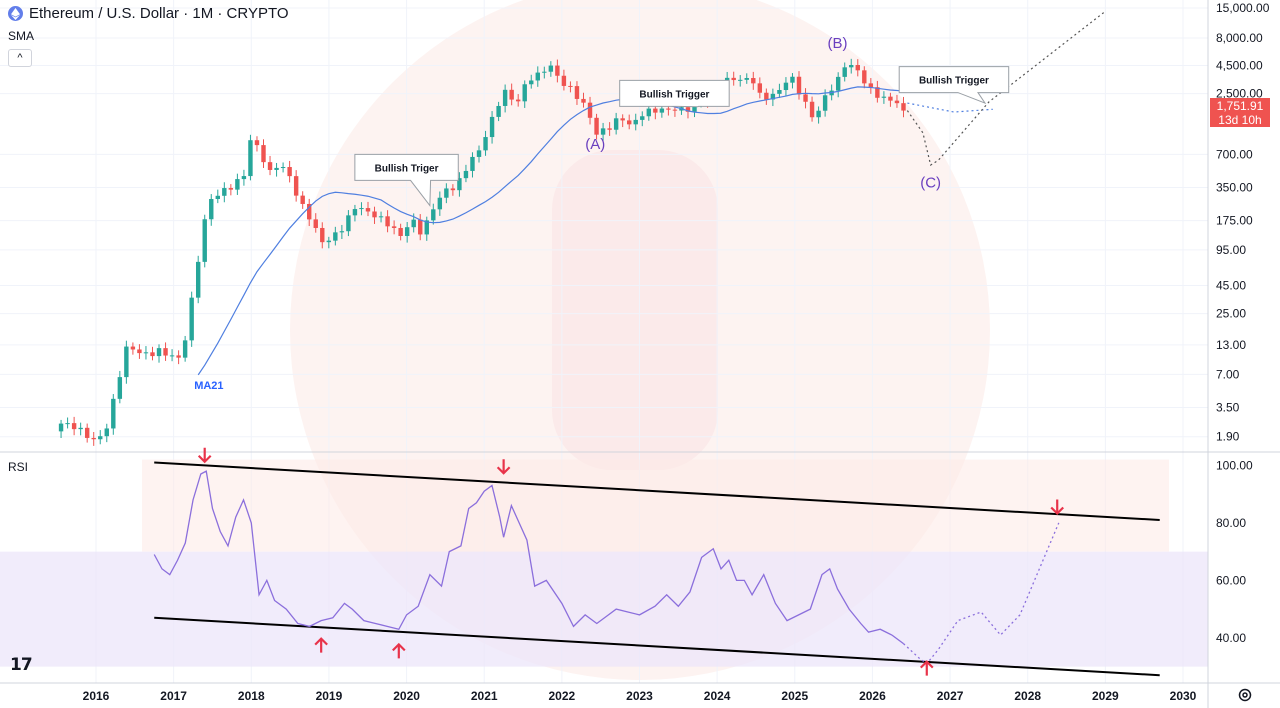  Describe the element at coordinates (1228, 408) in the screenshot. I see `price-tick-label: 3.50` at that location.